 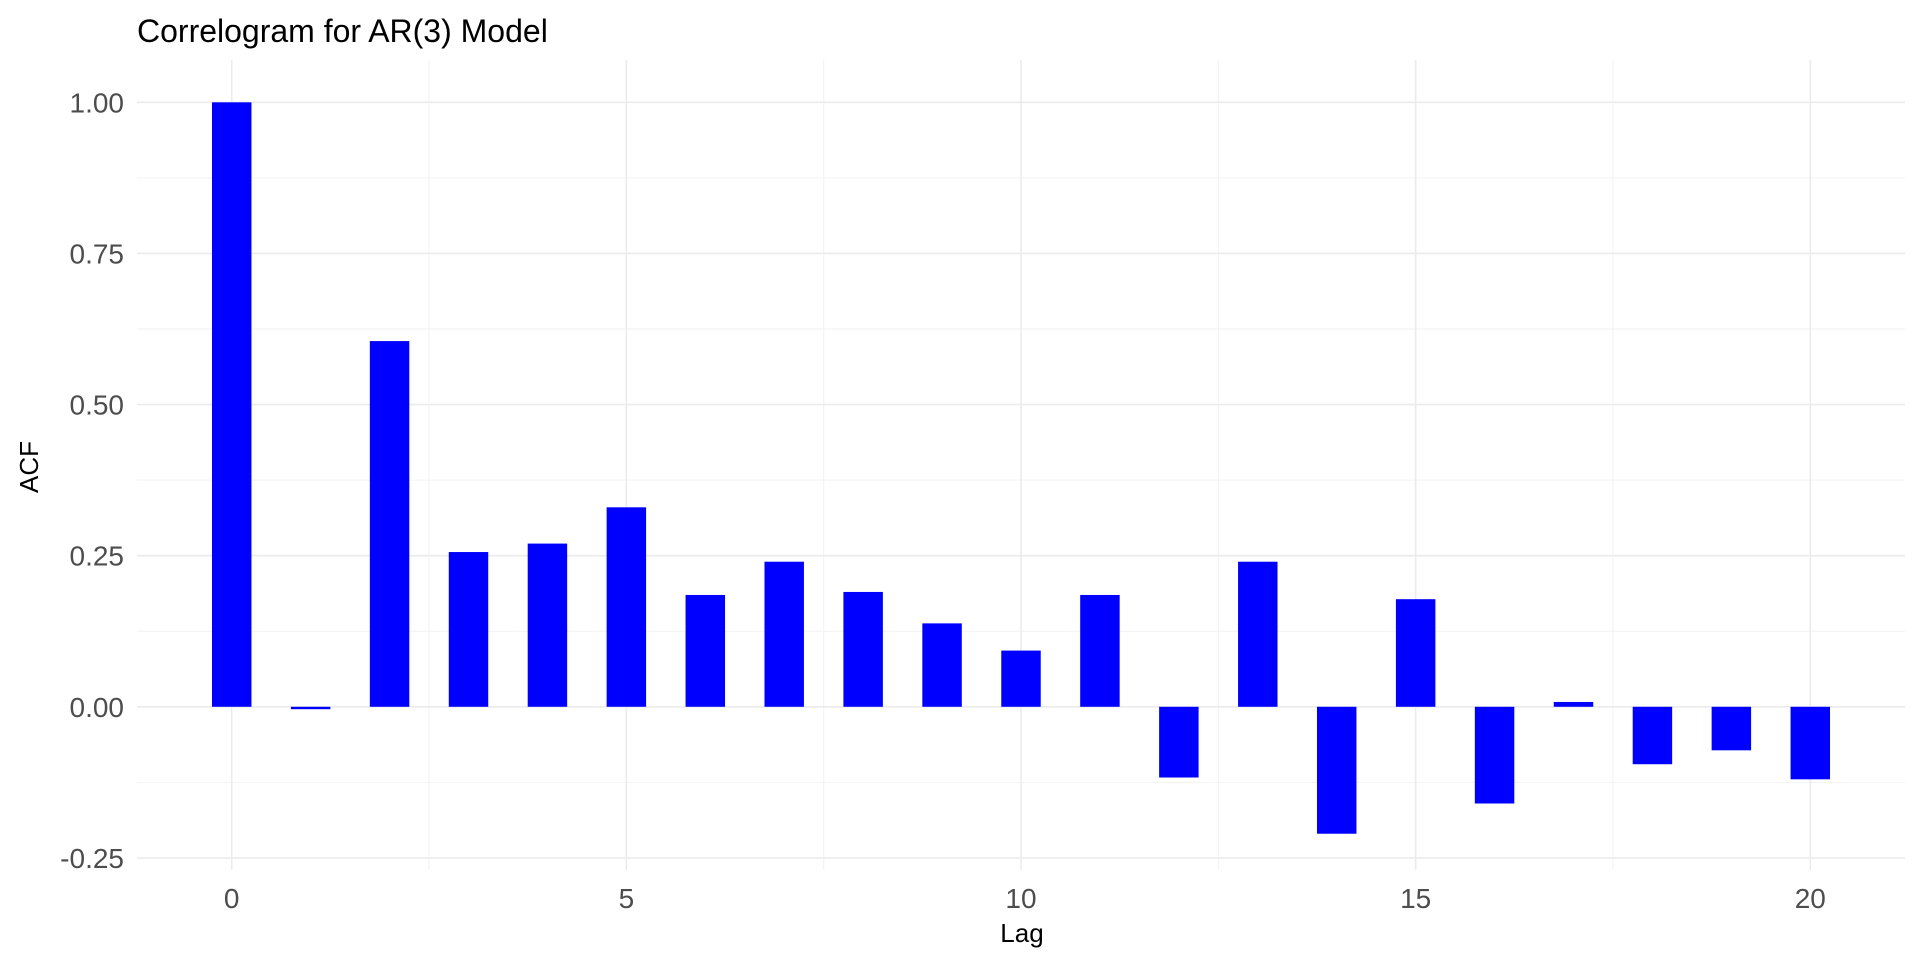 What do you see at coordinates (92, 858) in the screenshot?
I see `y-tick-label: -0.25` at bounding box center [92, 858].